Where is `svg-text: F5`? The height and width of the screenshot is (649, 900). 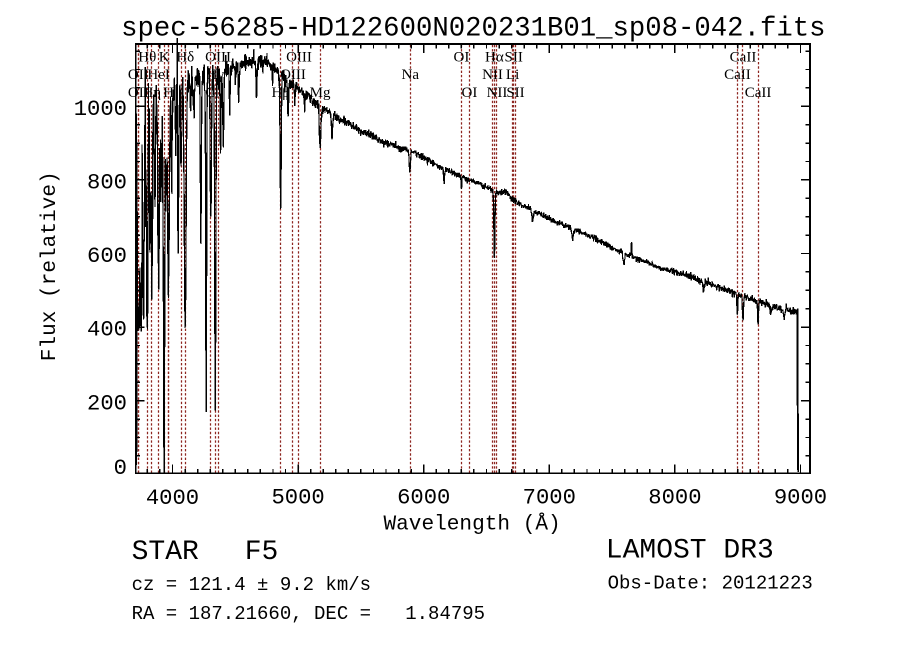 svg-text: F5 is located at coordinates (262, 552).